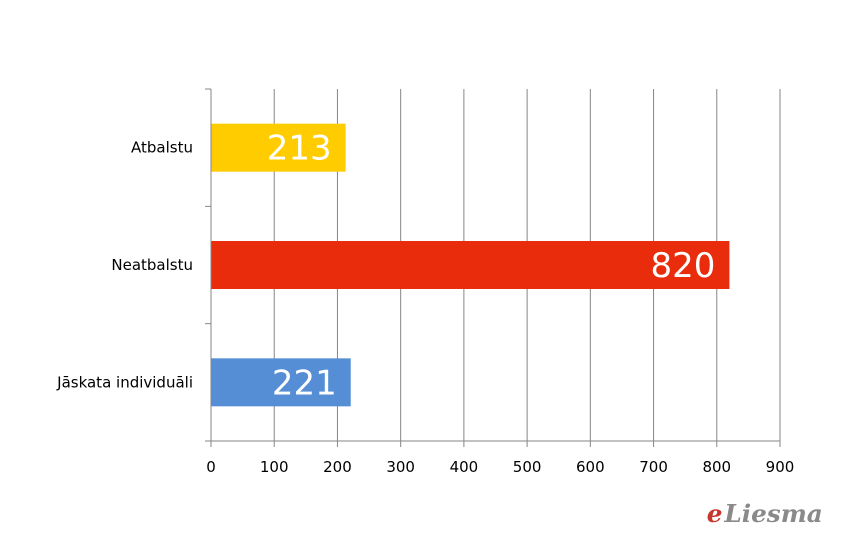 Image resolution: width=860 pixels, height=536 pixels. What do you see at coordinates (653, 467) in the screenshot?
I see `x-tick-label-700: 700` at bounding box center [653, 467].